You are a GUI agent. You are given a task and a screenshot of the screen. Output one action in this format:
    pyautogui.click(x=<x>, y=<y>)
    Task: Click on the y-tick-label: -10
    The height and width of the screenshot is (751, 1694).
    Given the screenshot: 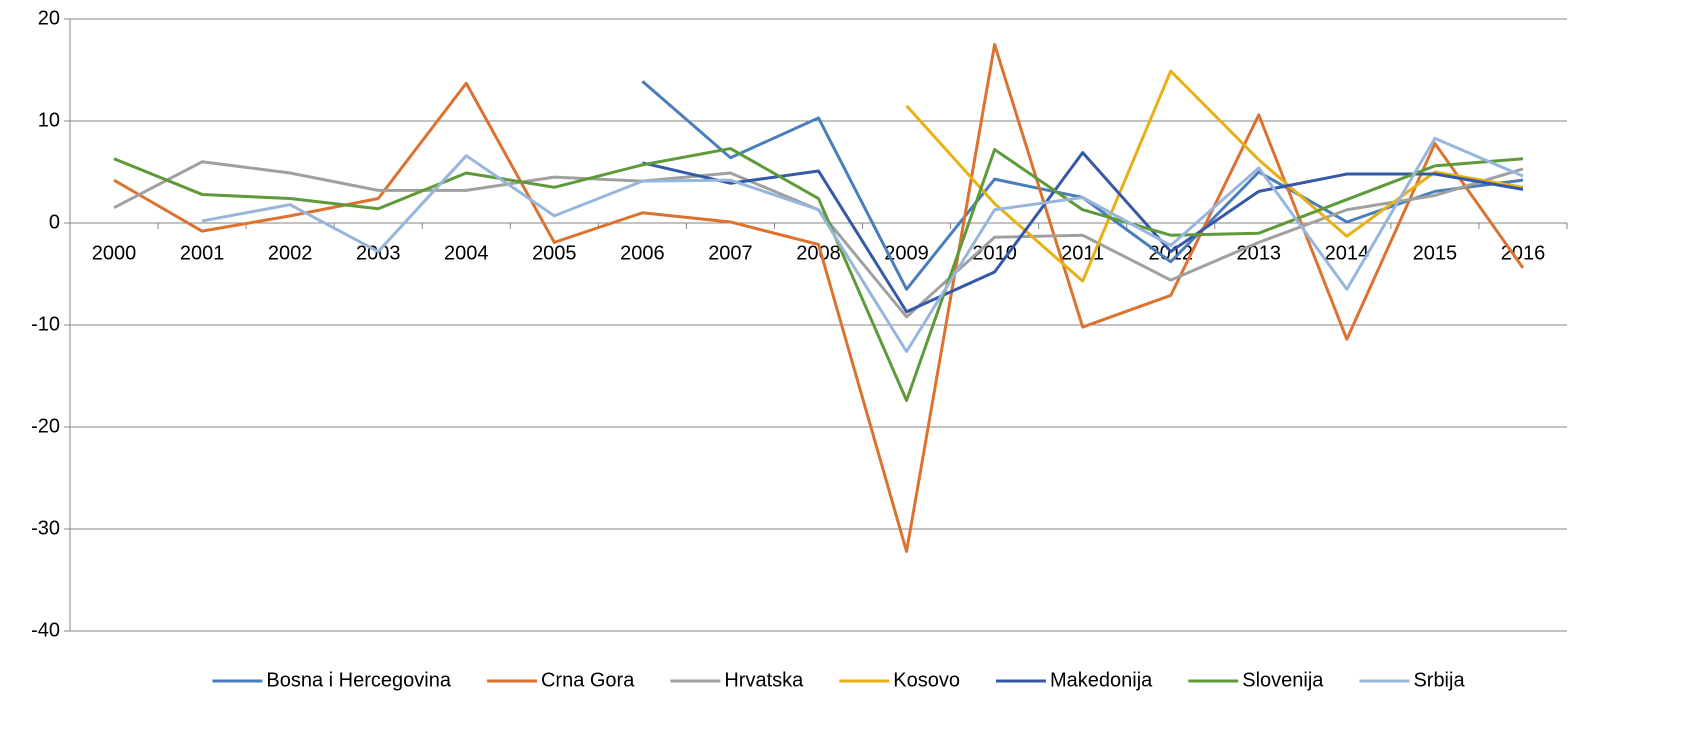 What is the action you would take?
    pyautogui.click(x=45, y=324)
    